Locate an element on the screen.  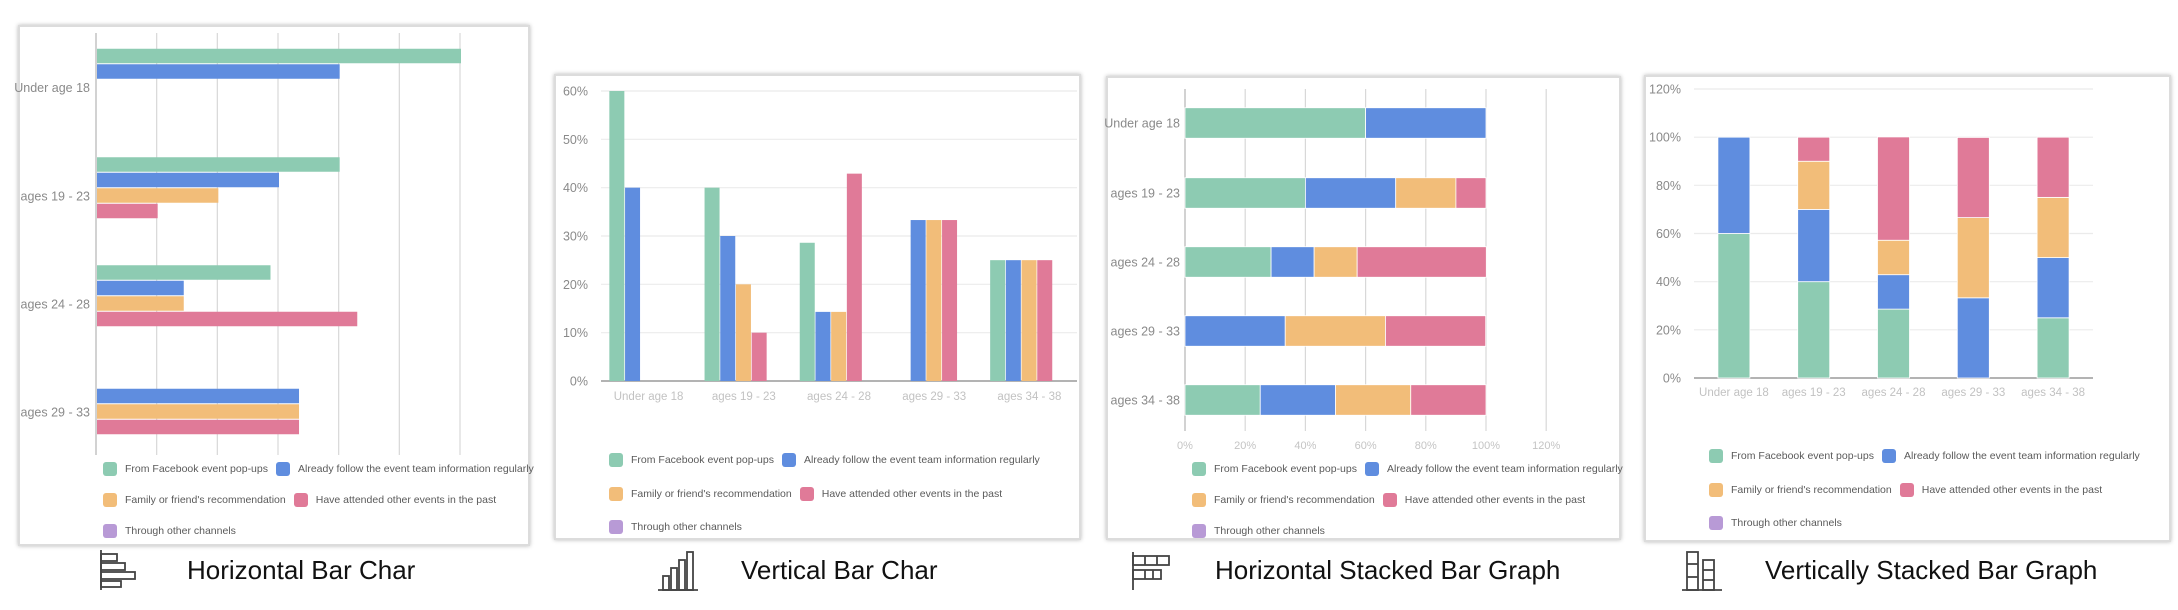
caption-label: Horizontal Bar Char is located at coordinates (301, 569).